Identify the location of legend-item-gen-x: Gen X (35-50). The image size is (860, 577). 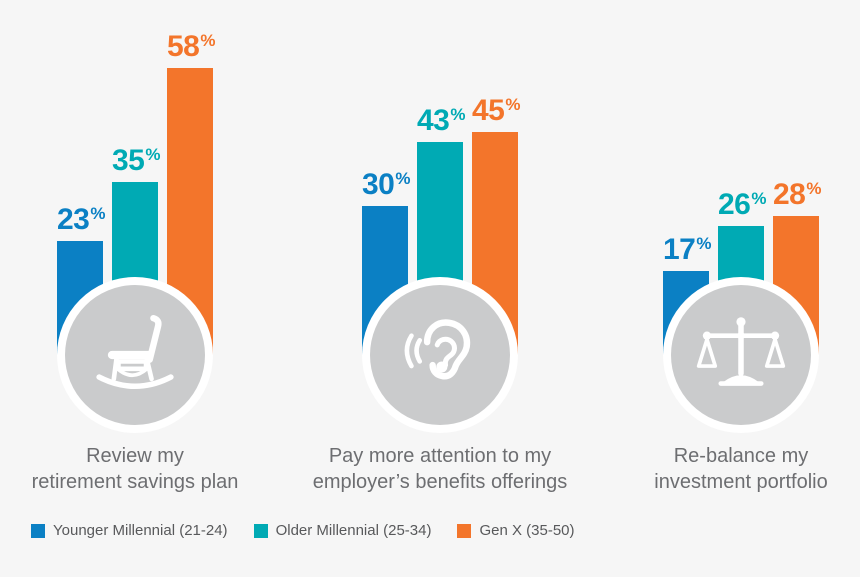
(516, 530).